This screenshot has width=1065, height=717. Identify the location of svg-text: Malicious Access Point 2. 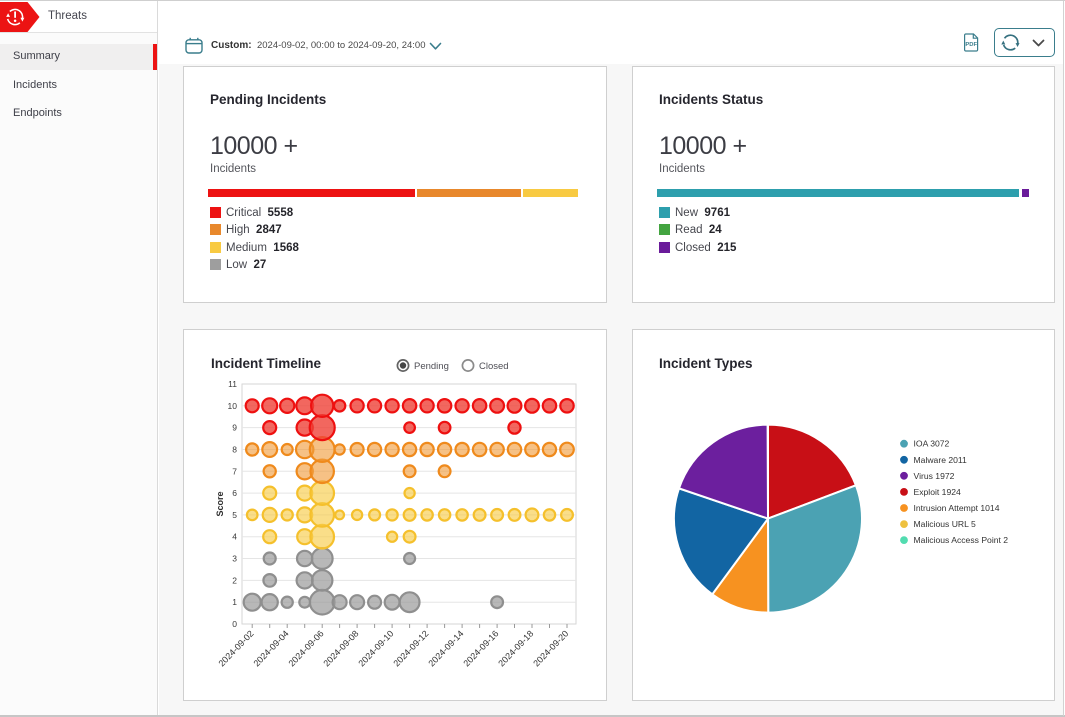
(961, 540).